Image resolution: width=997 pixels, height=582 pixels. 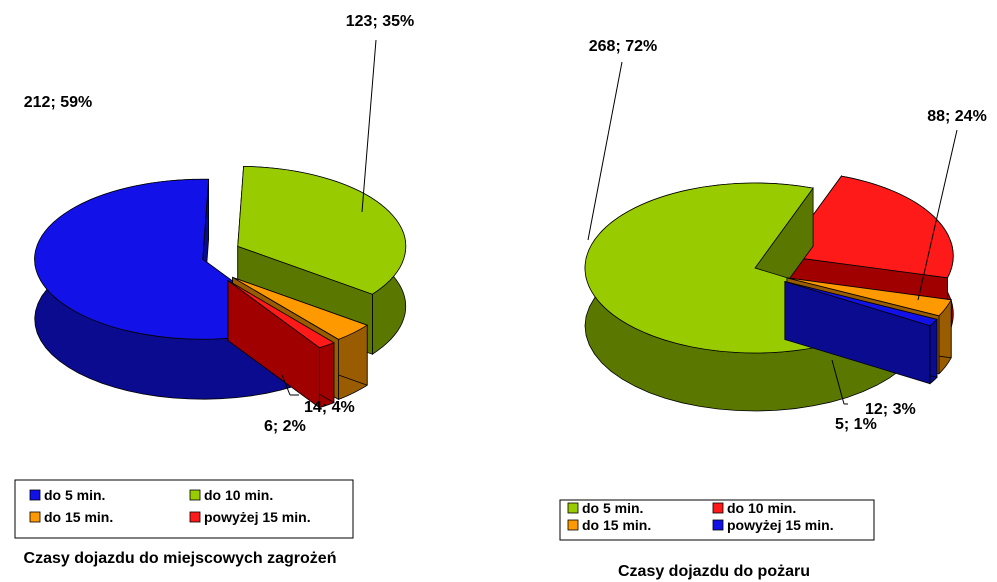 What do you see at coordinates (285, 426) in the screenshot?
I see `data-label-powyzej-15-min: 6; 2%` at bounding box center [285, 426].